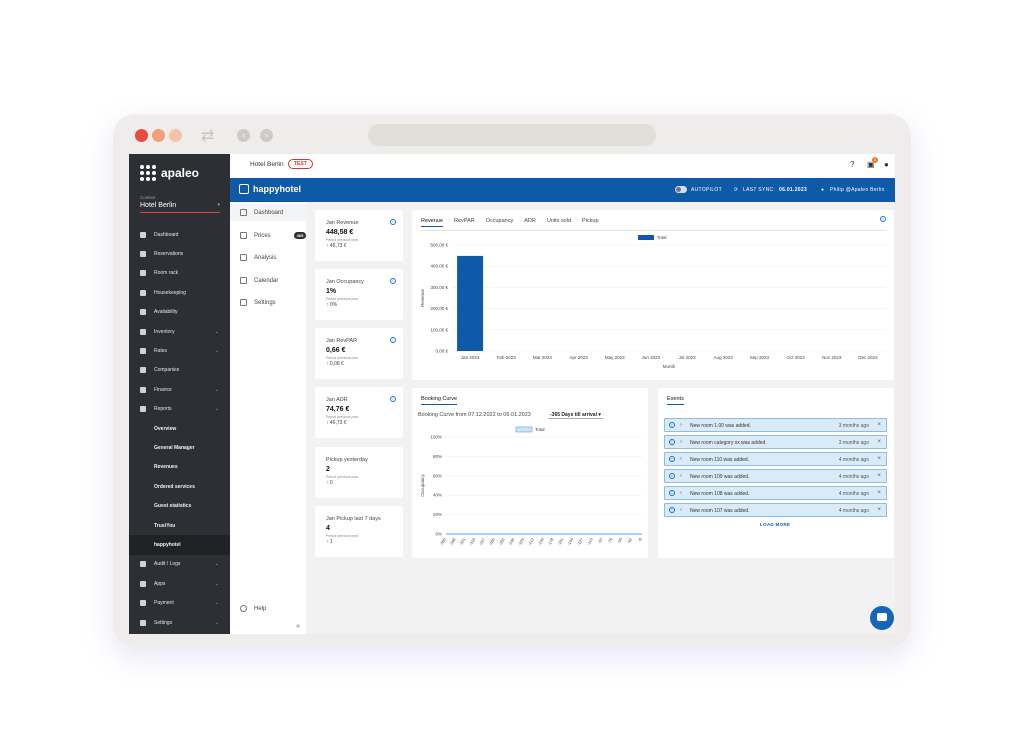  I want to click on legend-swatch, so click(646, 237).